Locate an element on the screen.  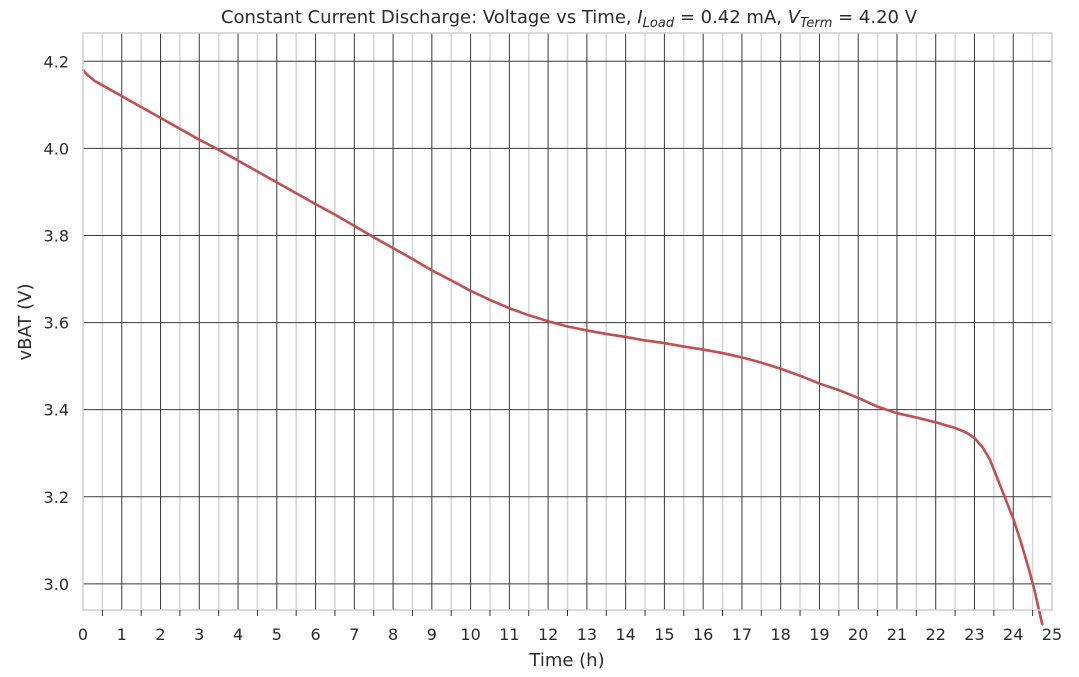
x-tick-label: 25 is located at coordinates (1052, 634).